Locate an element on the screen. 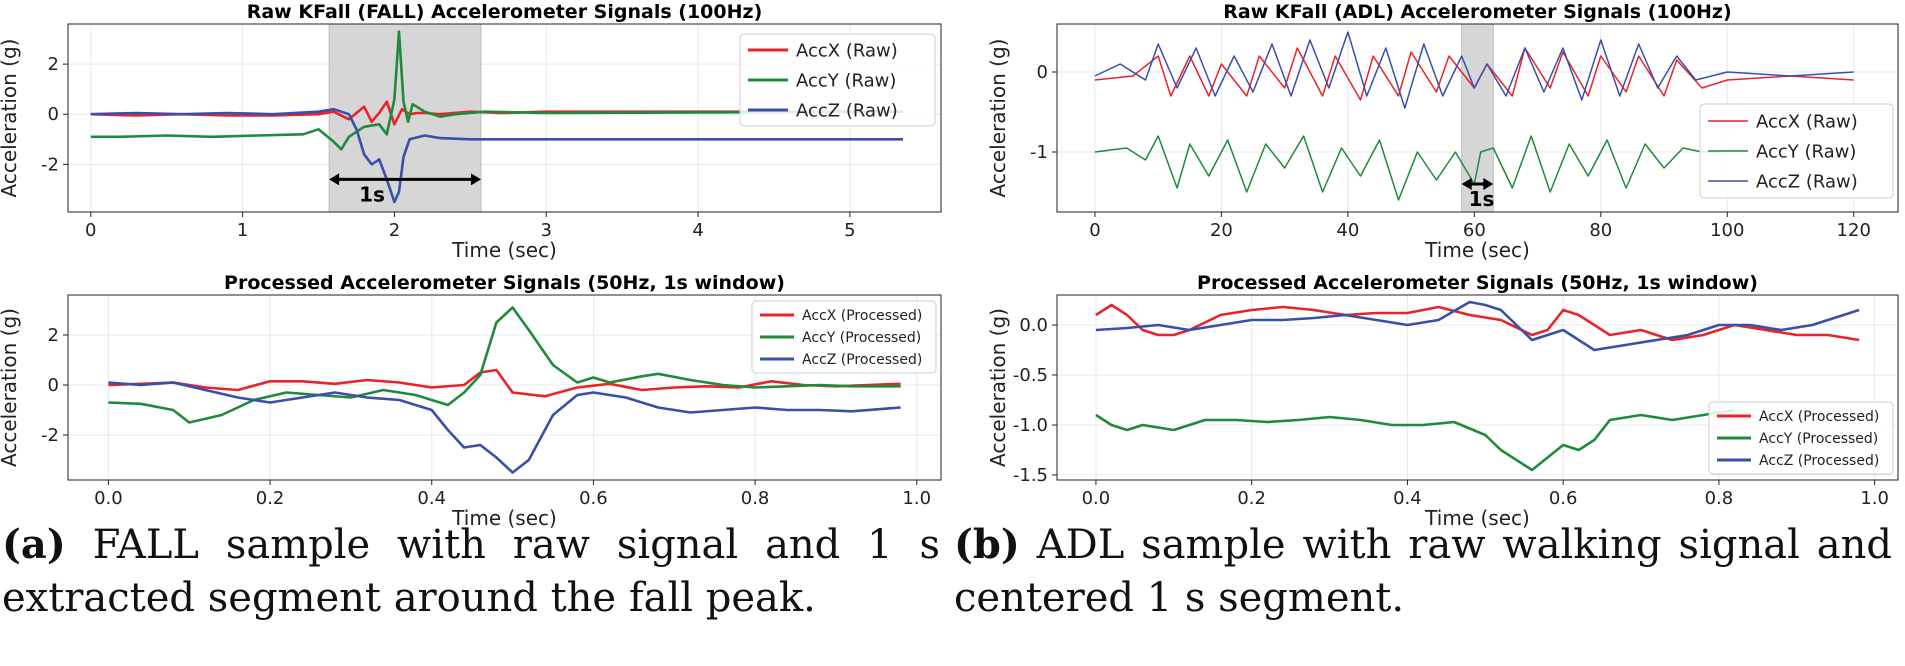 The width and height of the screenshot is (1905, 666). x-tick-label: 40 is located at coordinates (1347, 230).